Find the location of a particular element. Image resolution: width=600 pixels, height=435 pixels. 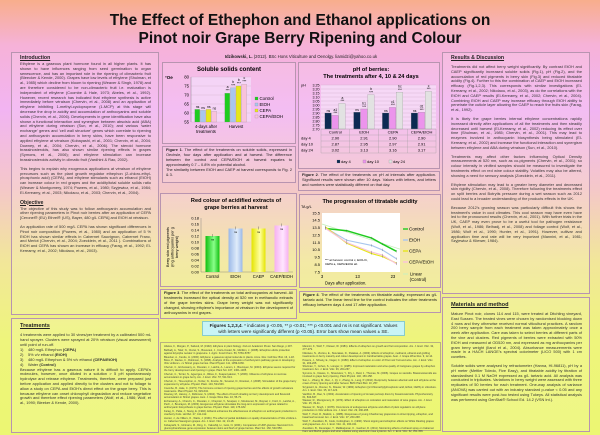

y-tick-label: 0.10 is located at coordinates (195, 241).